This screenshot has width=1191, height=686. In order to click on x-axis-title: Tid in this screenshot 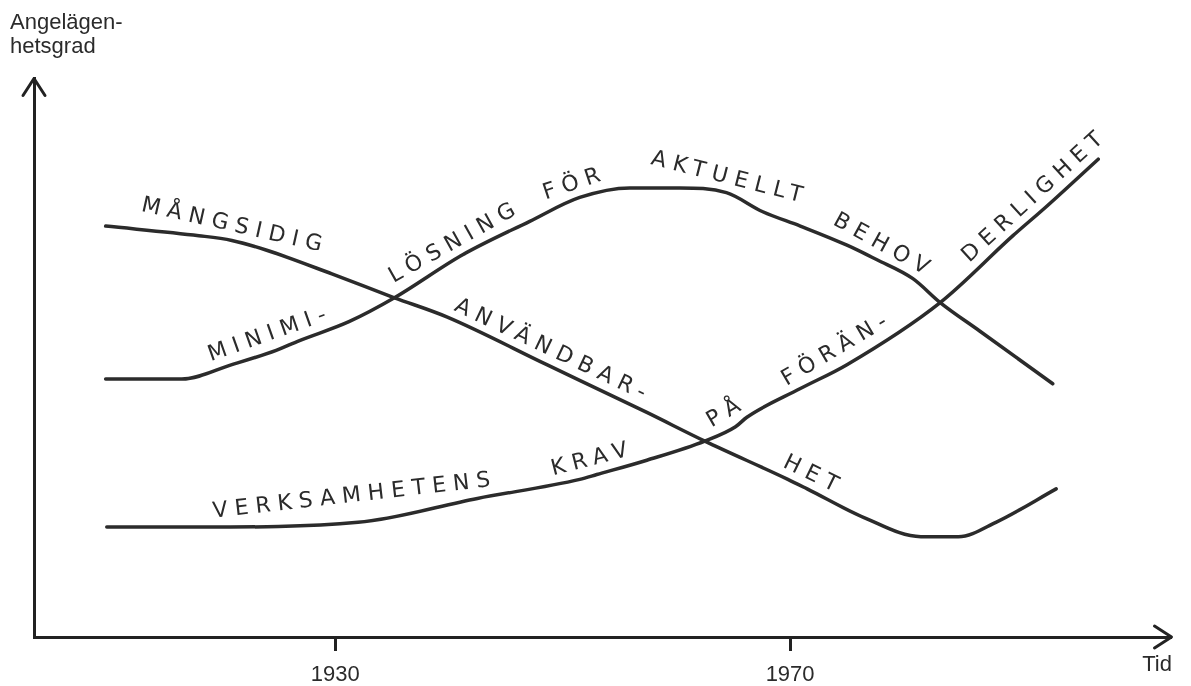, I will do `click(1157, 664)`.